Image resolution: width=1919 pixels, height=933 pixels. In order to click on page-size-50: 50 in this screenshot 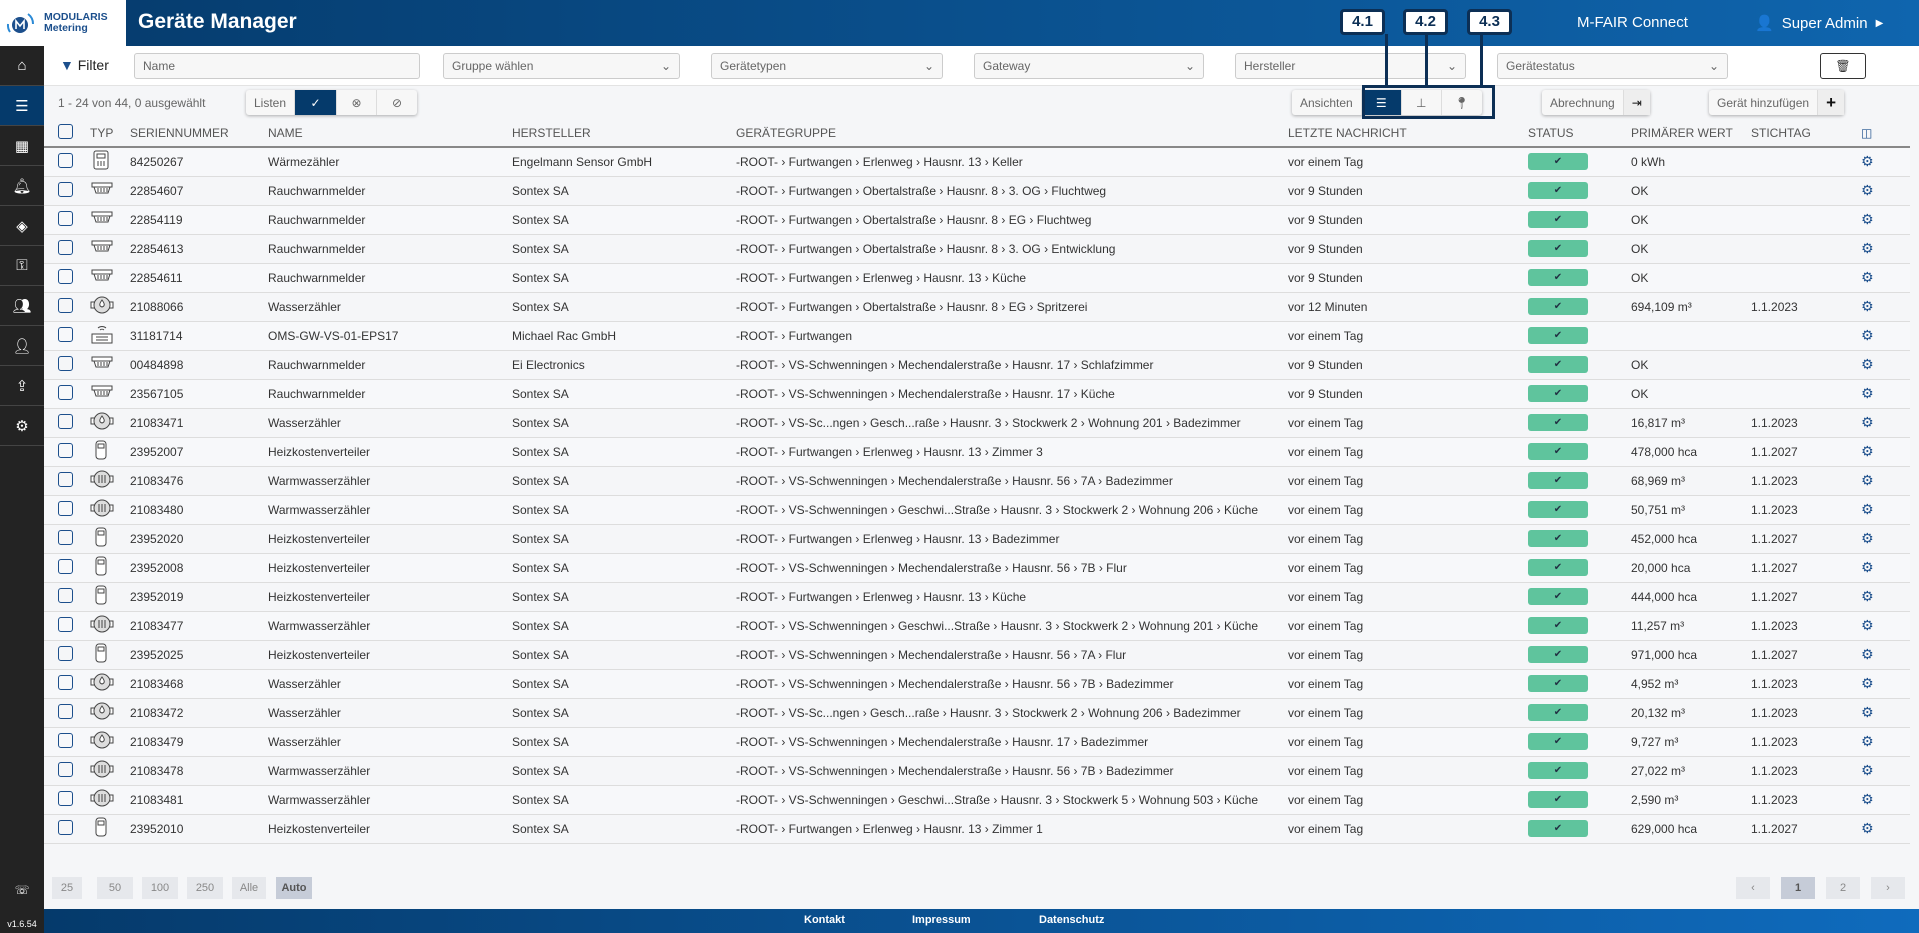, I will do `click(115, 888)`.